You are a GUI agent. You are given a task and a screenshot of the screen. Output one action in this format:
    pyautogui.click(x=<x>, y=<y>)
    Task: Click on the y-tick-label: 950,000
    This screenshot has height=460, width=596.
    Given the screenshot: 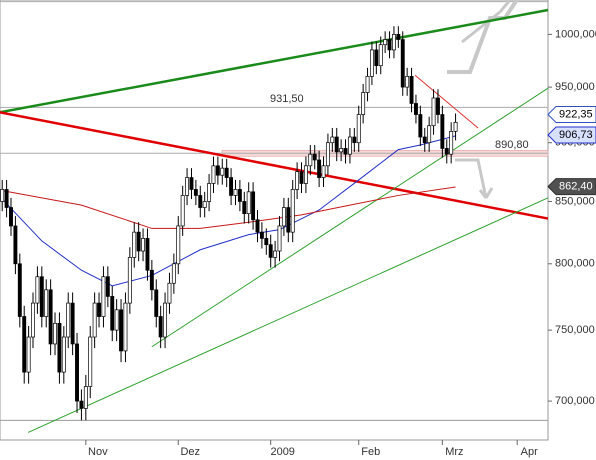 What is the action you would take?
    pyautogui.click(x=575, y=87)
    